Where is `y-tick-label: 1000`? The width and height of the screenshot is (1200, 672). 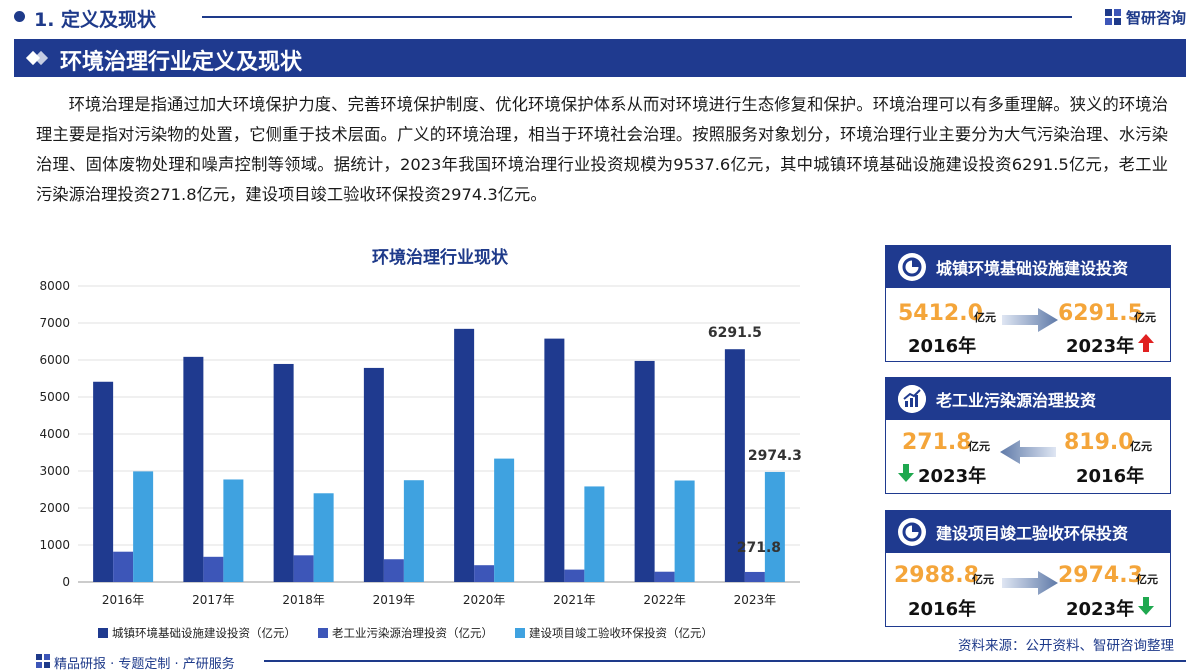 y-tick-label: 1000 is located at coordinates (54, 545).